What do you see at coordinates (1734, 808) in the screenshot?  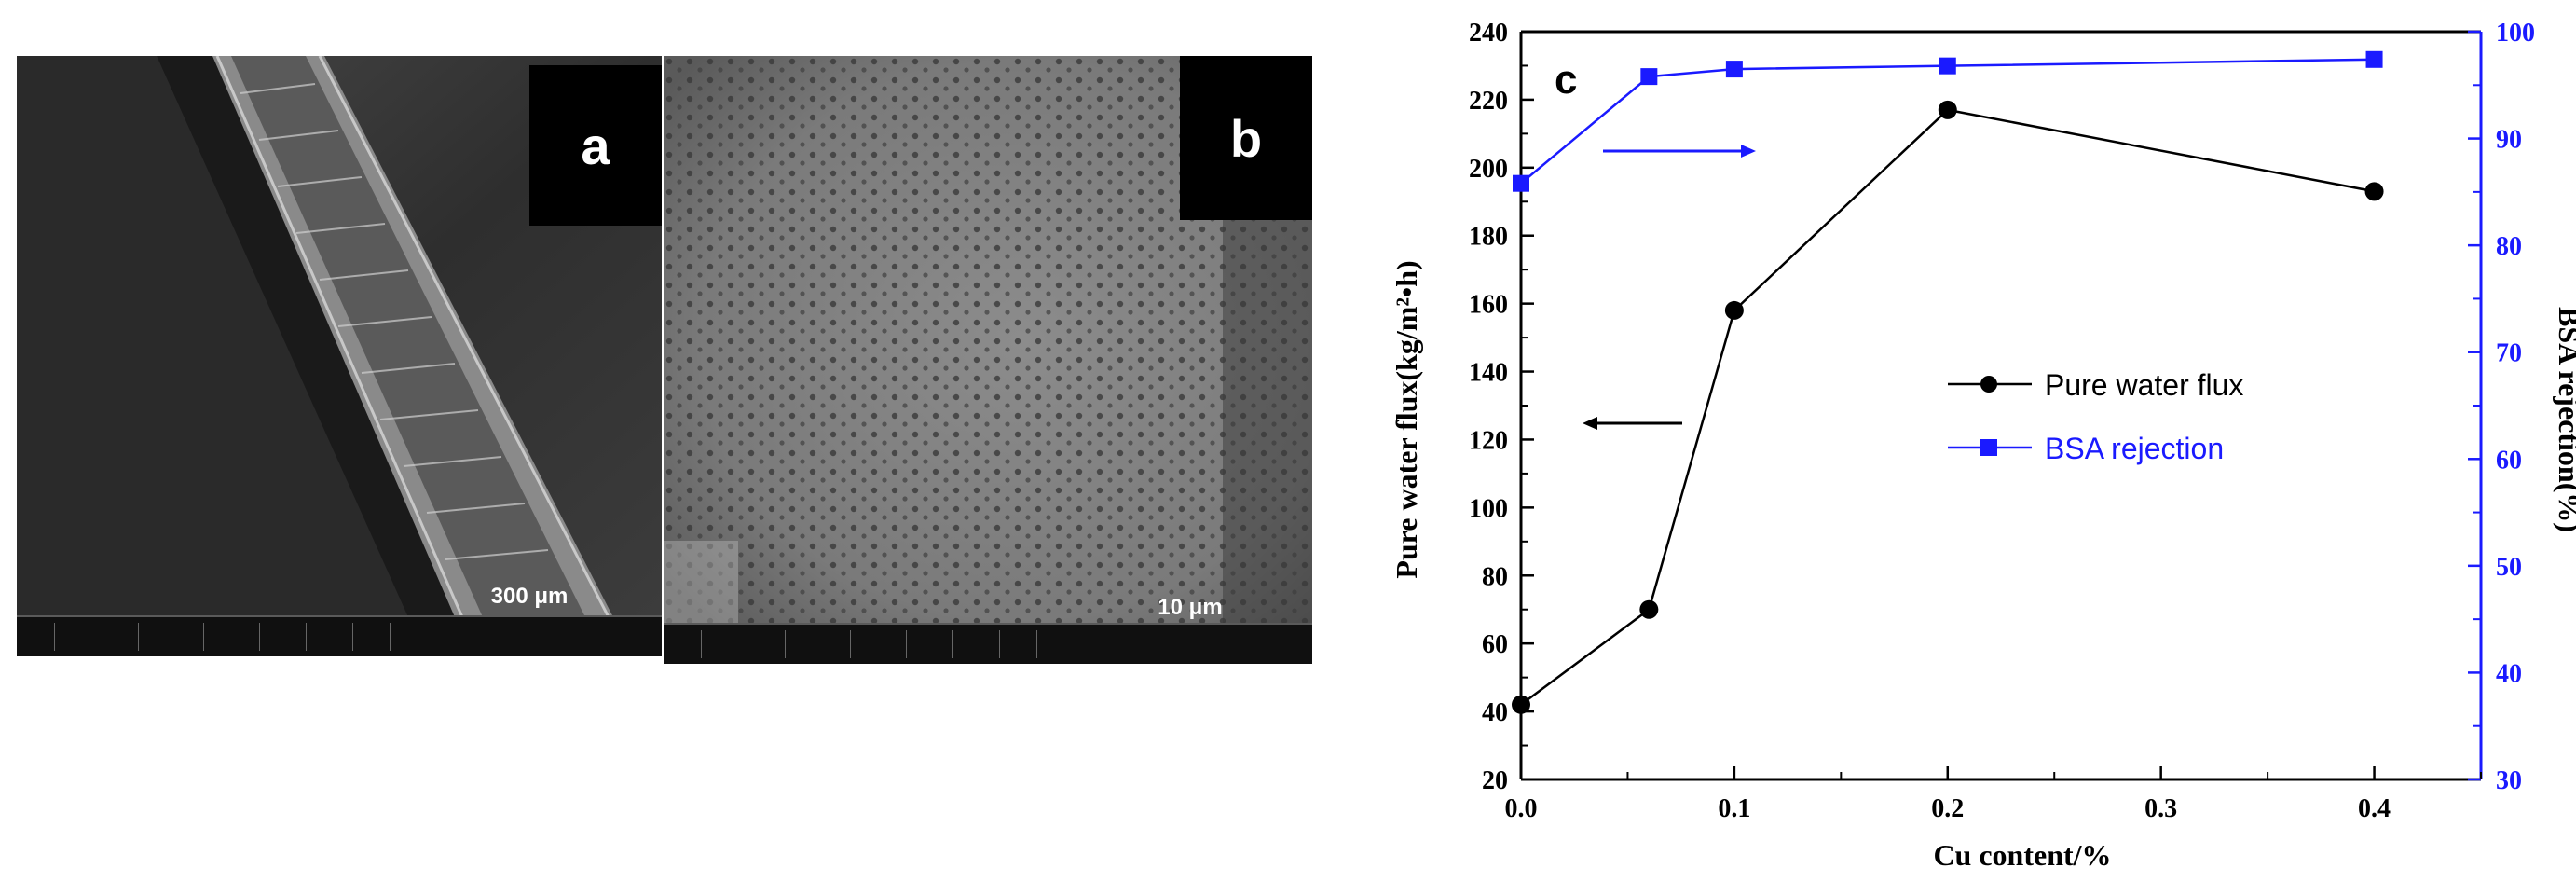 I see `x-tick-label: 0.1` at bounding box center [1734, 808].